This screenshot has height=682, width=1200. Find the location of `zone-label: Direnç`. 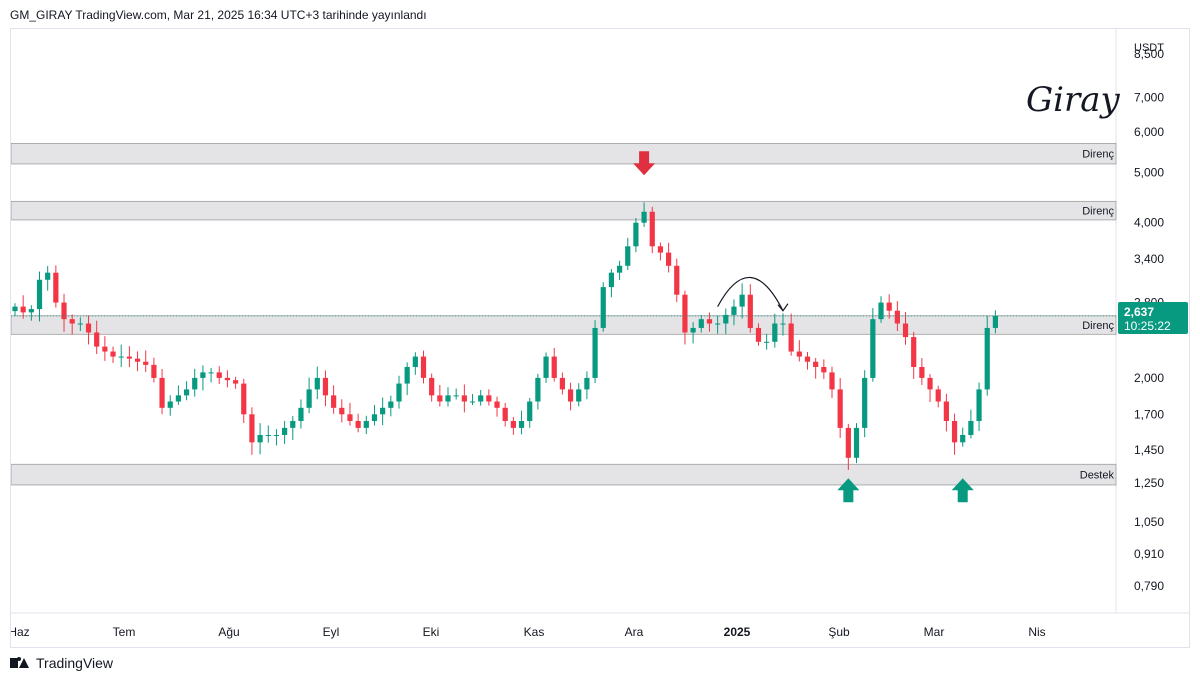

zone-label: Direnç is located at coordinates (1098, 326).